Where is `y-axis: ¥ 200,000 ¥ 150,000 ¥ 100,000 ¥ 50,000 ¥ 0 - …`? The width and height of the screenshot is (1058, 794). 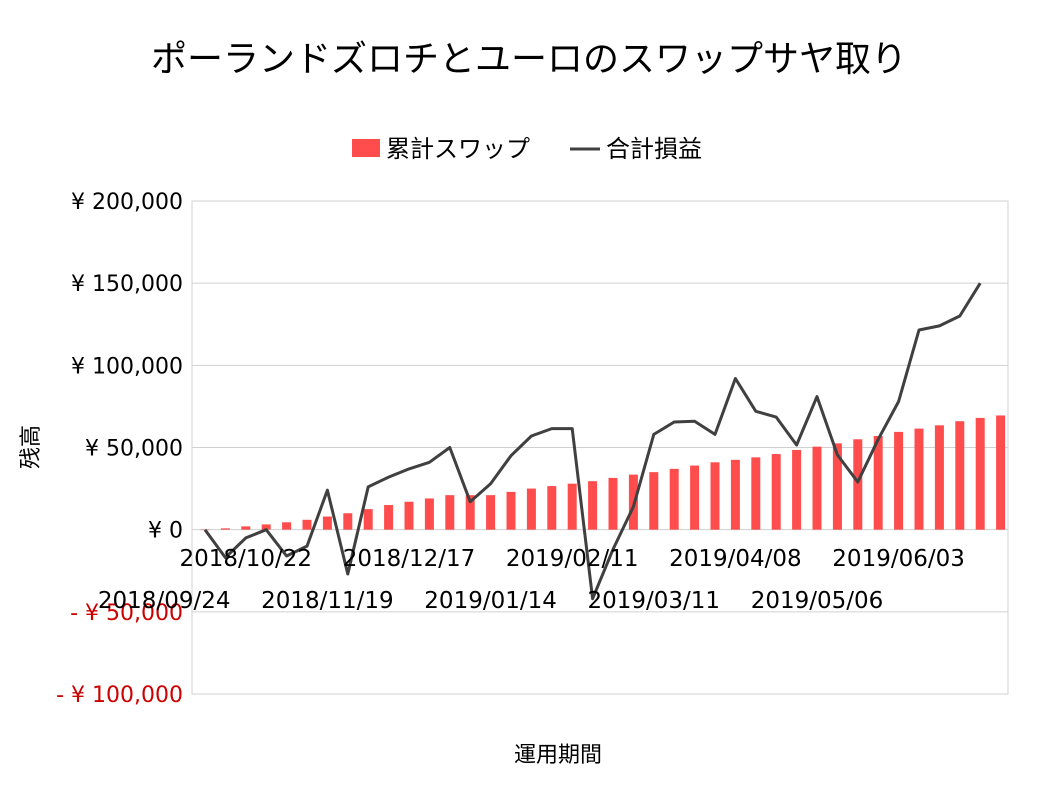 y-axis: ¥ 200,000 ¥ 150,000 ¥ 100,000 ¥ 50,000 ¥ 0 - … is located at coordinates (119, 449).